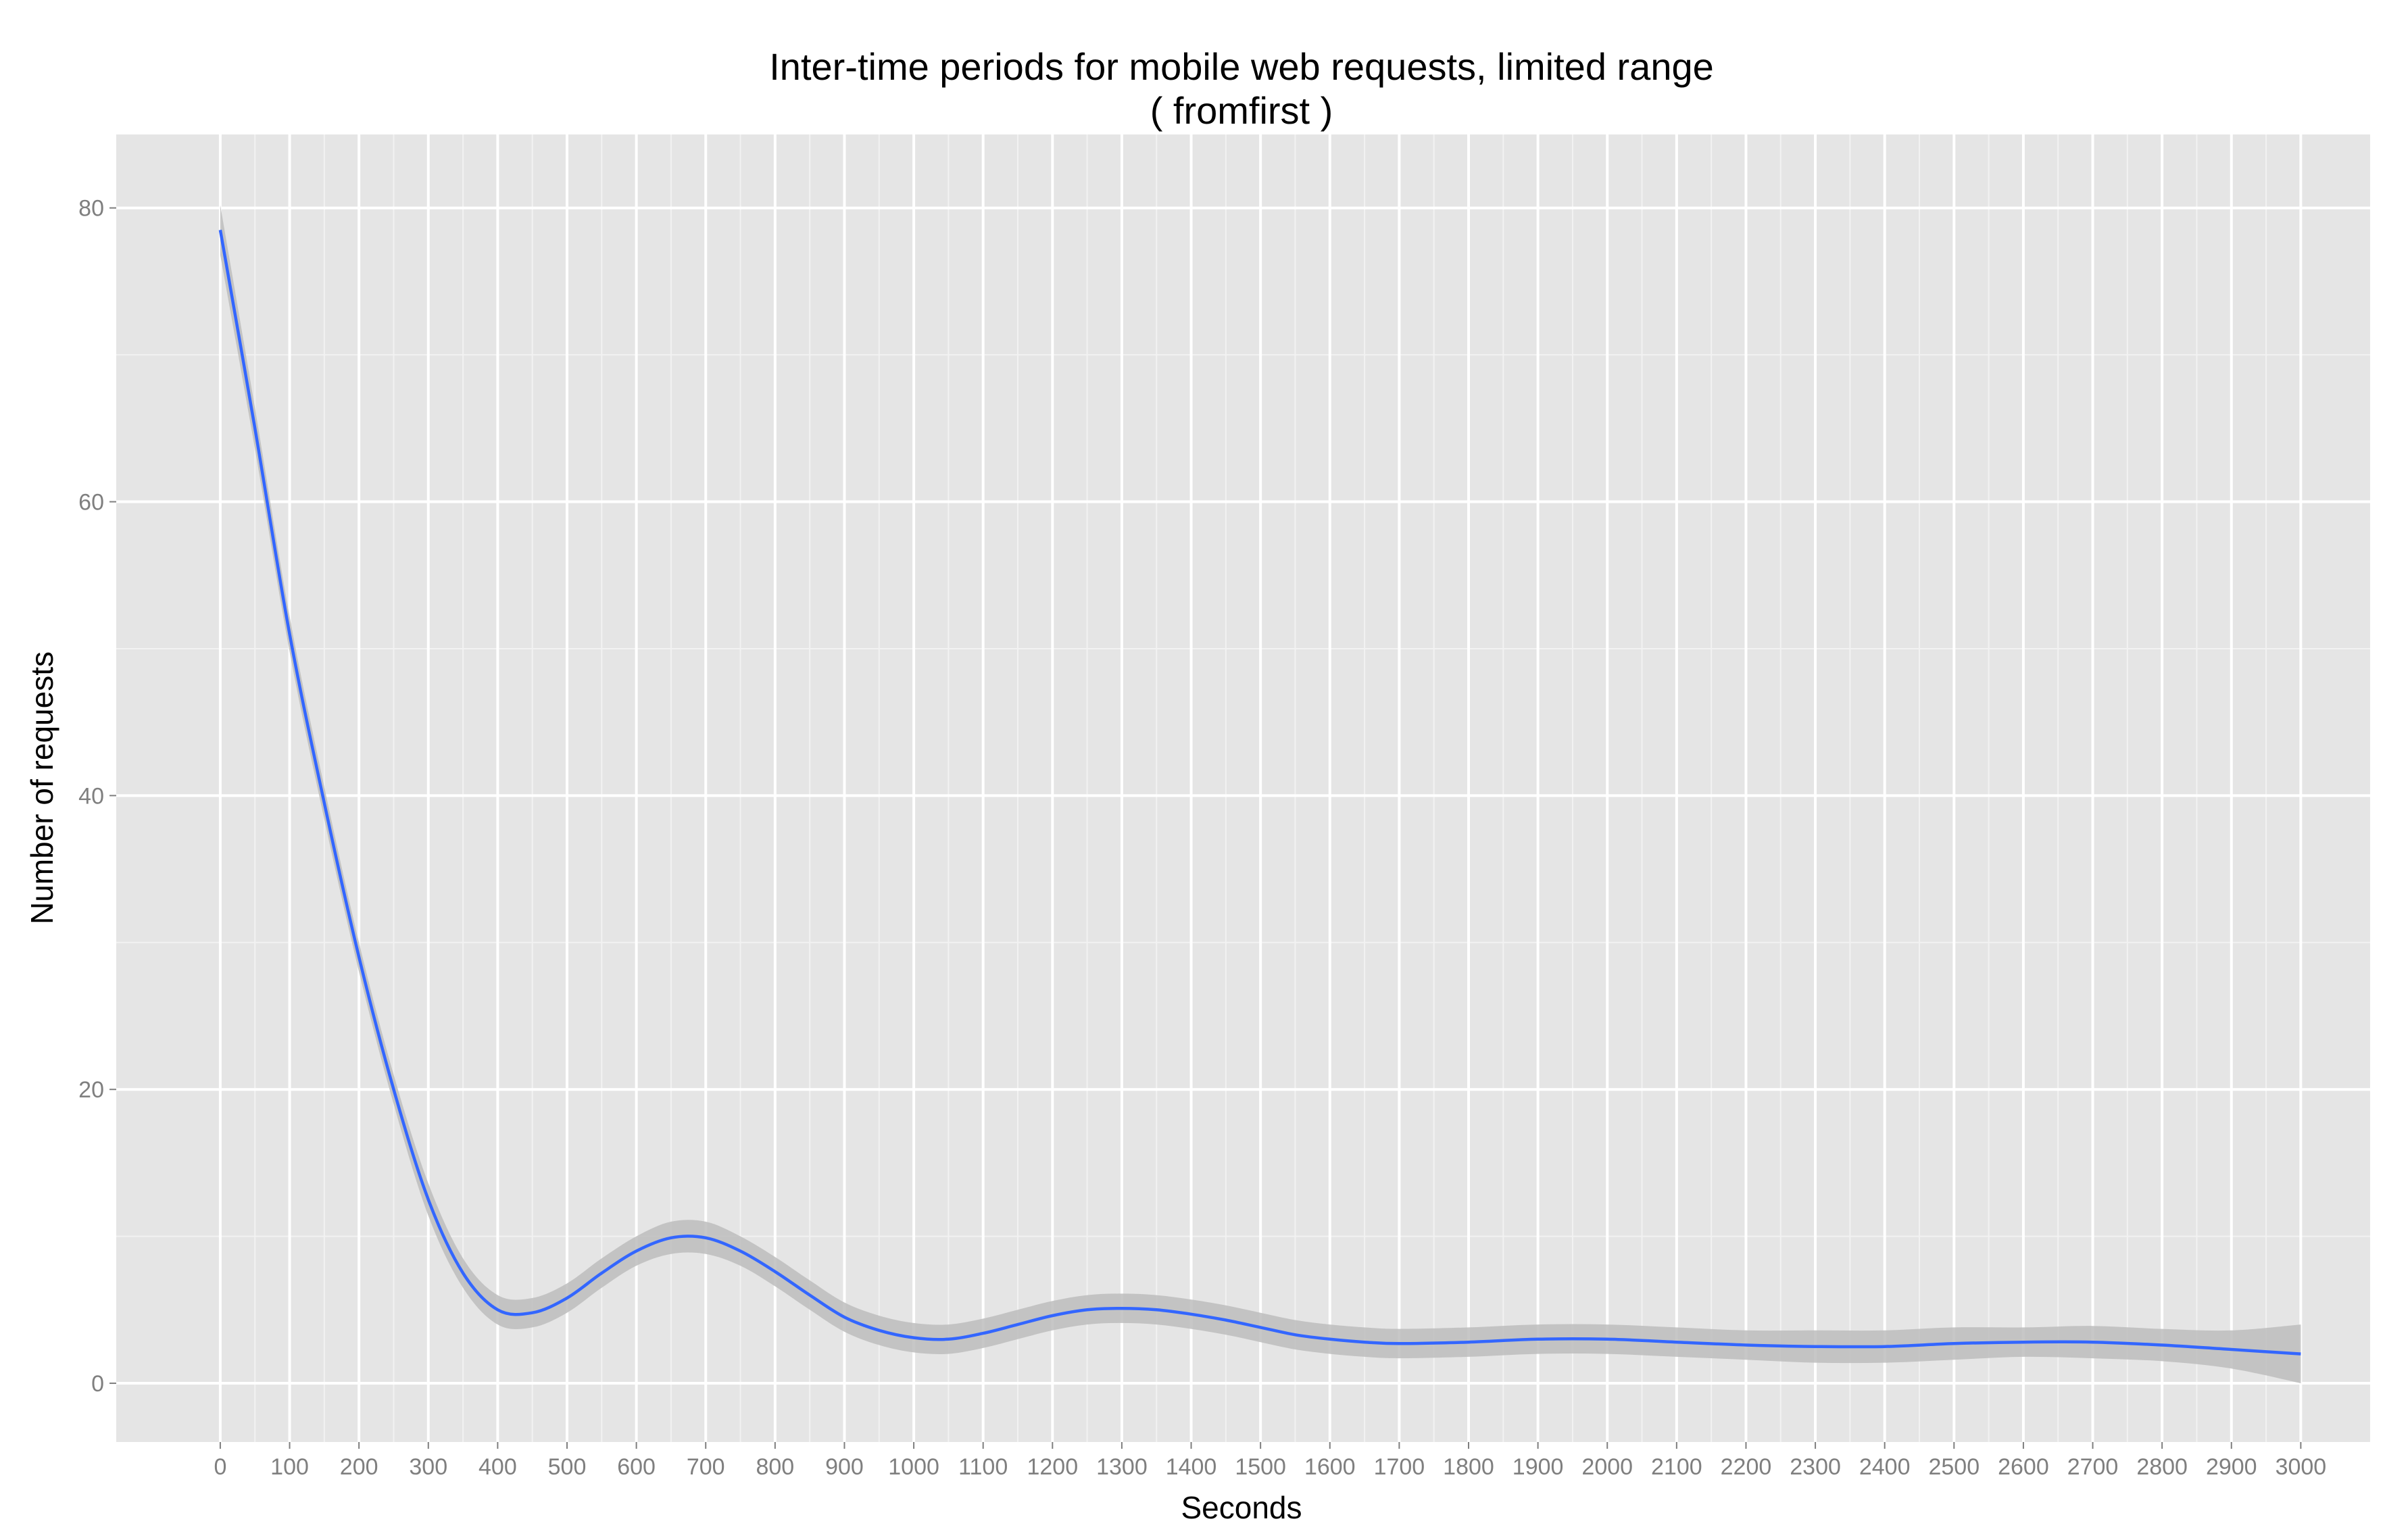 This screenshot has height=1540, width=2385. I want to click on x-tick-label: 1800, so click(1468, 1467).